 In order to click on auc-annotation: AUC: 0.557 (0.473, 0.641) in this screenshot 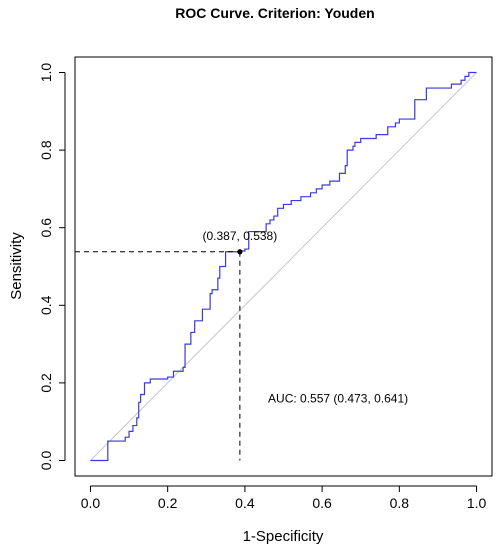, I will do `click(338, 398)`.